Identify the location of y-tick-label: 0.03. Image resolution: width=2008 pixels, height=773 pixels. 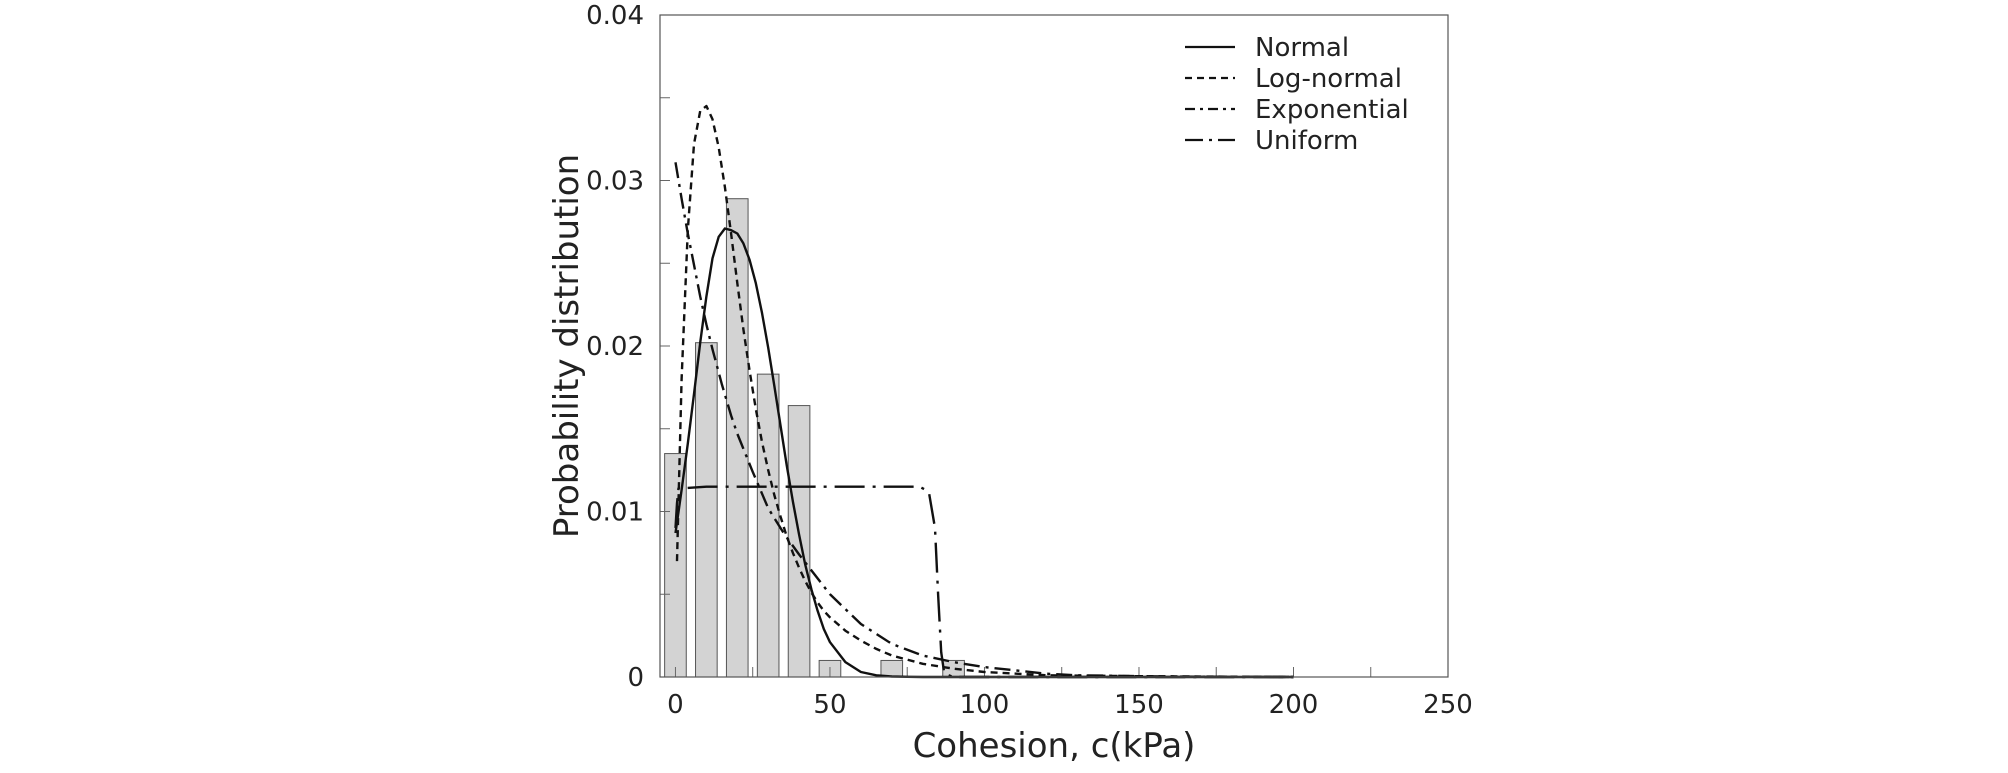
(615, 182).